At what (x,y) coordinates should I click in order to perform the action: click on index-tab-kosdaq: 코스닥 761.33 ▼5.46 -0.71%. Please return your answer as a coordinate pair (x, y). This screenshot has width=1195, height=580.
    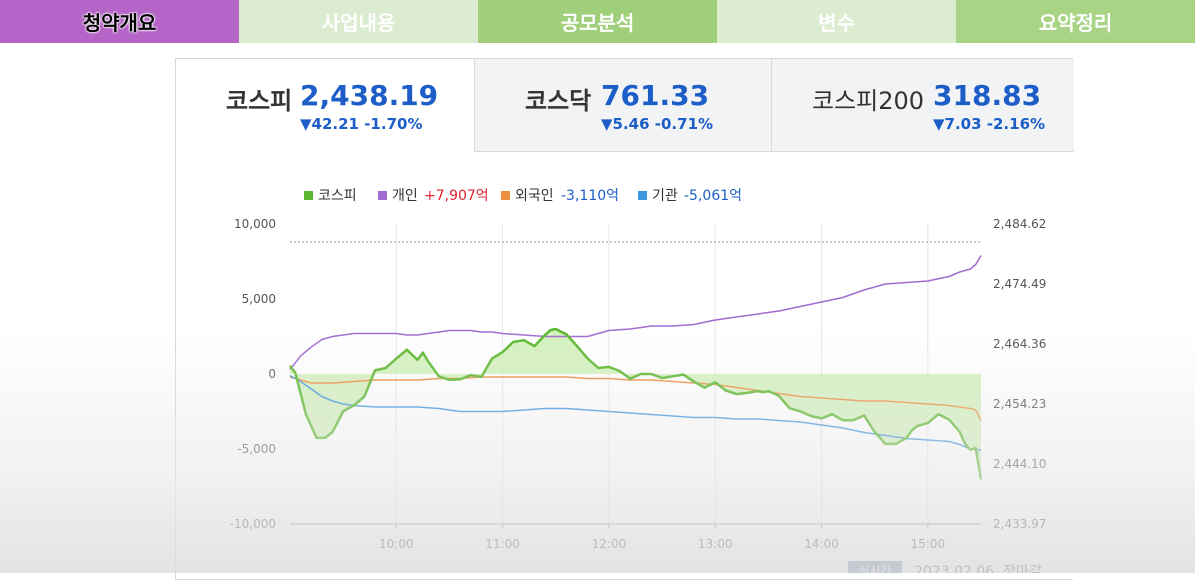
    Looking at the image, I should click on (622, 105).